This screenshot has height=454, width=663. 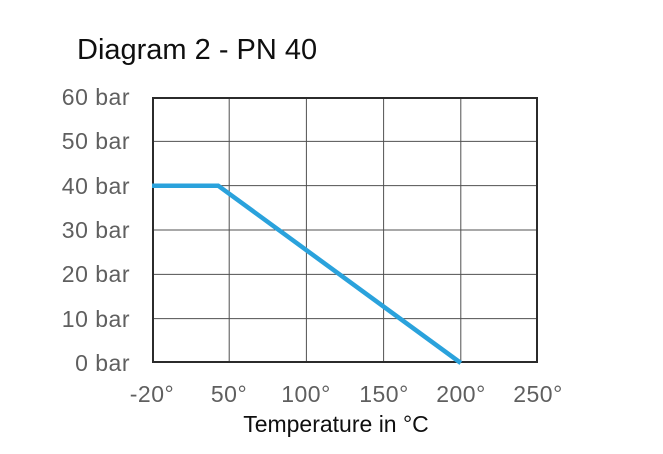 What do you see at coordinates (95, 97) in the screenshot?
I see `y-tick-60bar: 60 bar` at bounding box center [95, 97].